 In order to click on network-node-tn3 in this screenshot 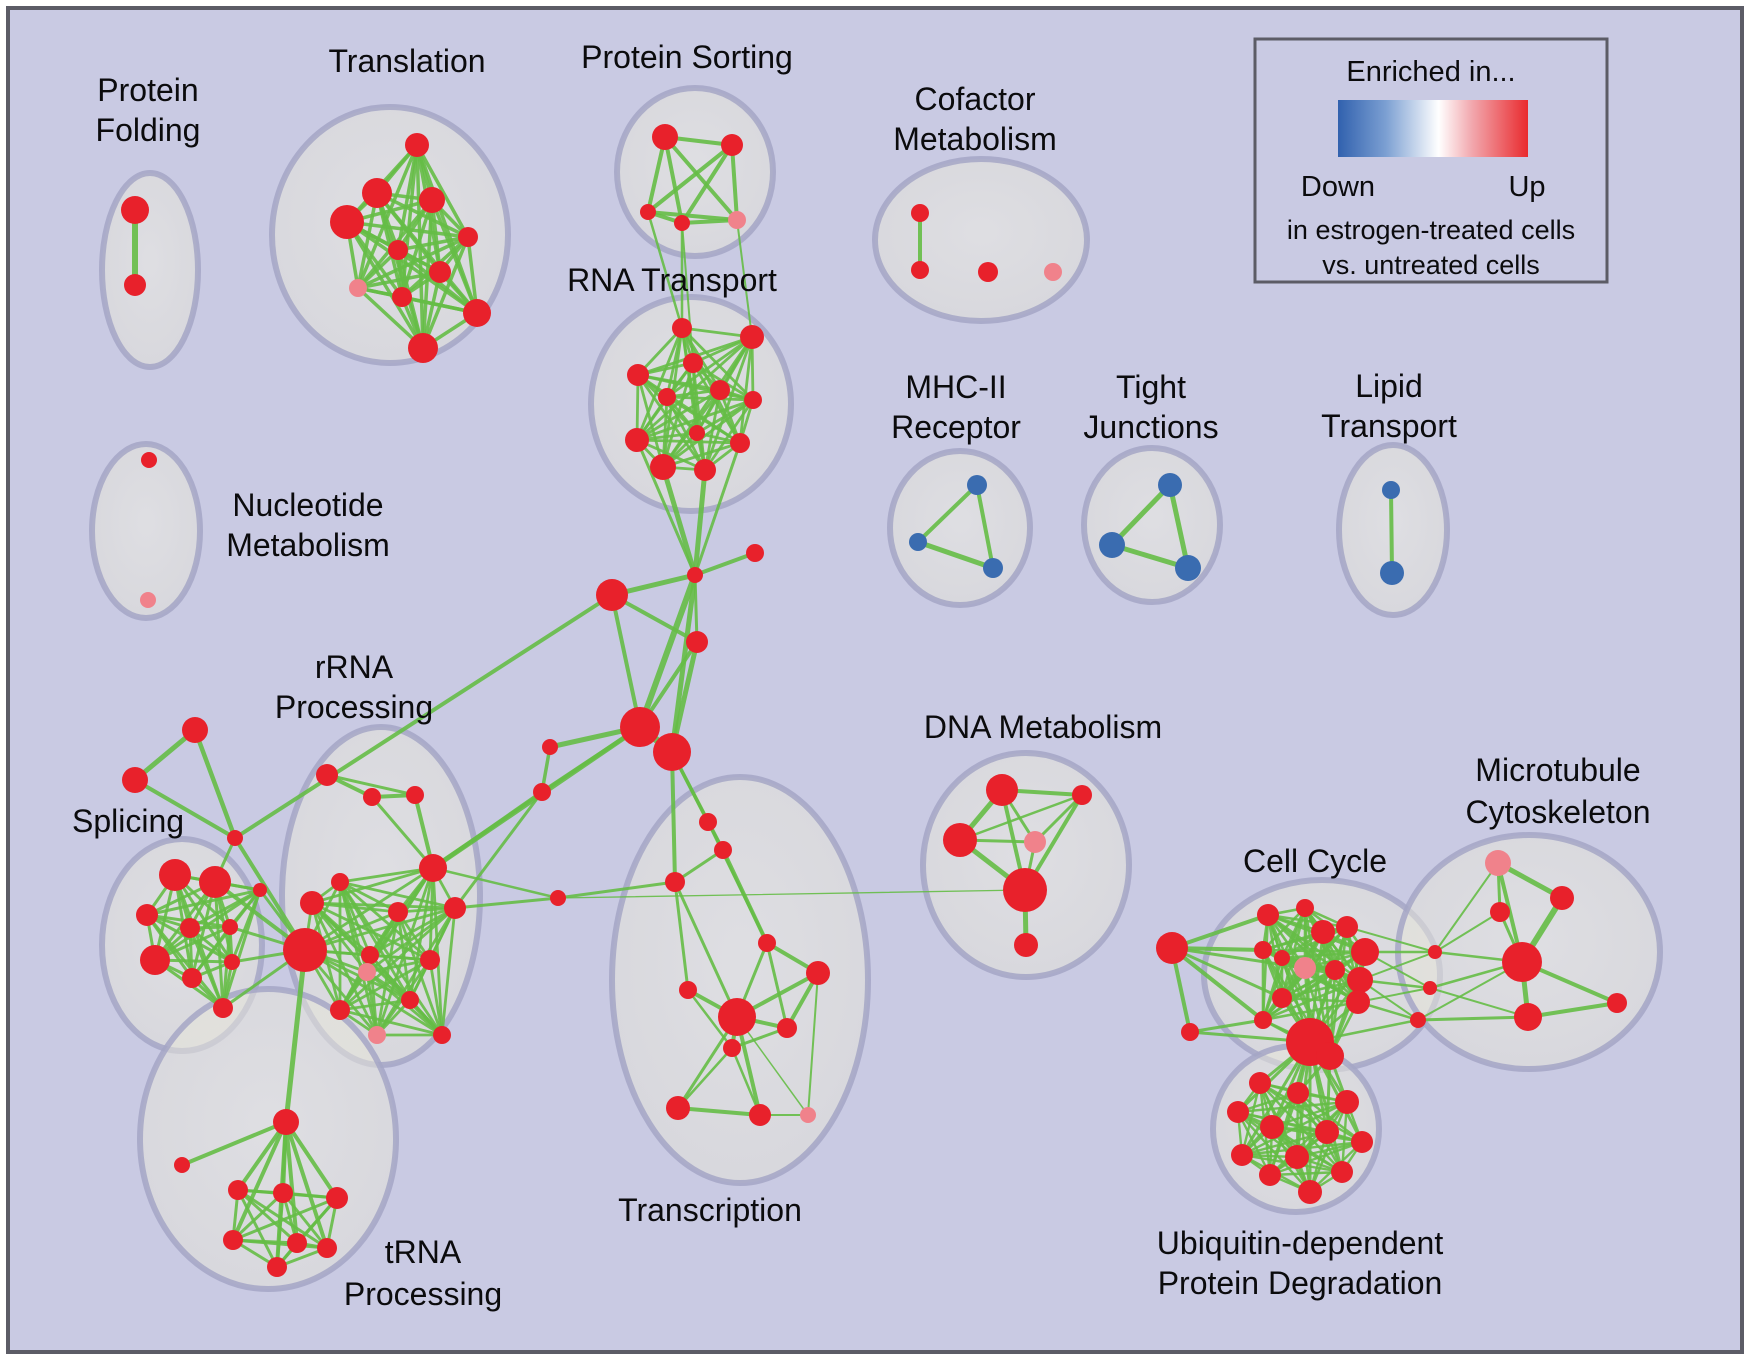, I will do `click(337, 1198)`.